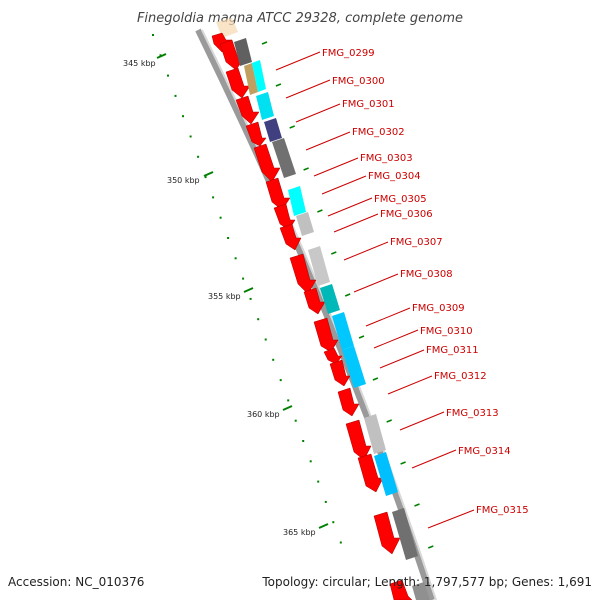 This screenshot has width=600, height=600. Describe the element at coordinates (416, 242) in the screenshot. I see `gene-label-fmg-0307: FMG_0307` at that location.